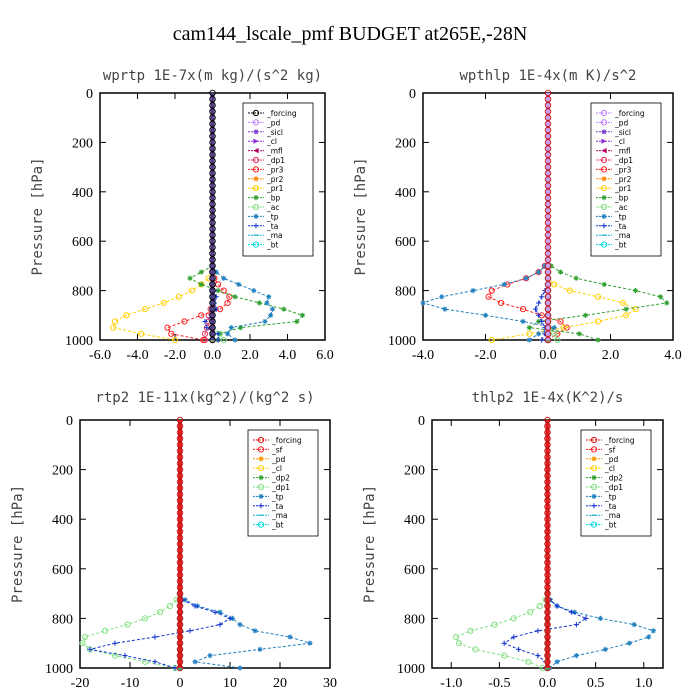 Image resolution: width=700 pixels, height=700 pixels. Describe the element at coordinates (273, 122) in the screenshot. I see `legend-label: _pd` at that location.